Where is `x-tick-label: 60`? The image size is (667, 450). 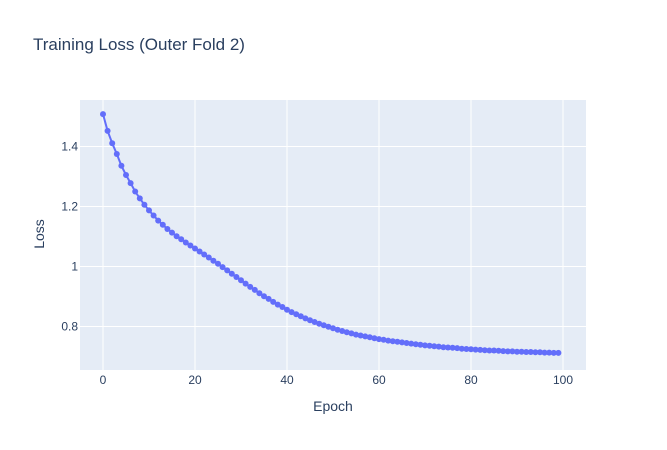 x-tick-label: 60 is located at coordinates (379, 380).